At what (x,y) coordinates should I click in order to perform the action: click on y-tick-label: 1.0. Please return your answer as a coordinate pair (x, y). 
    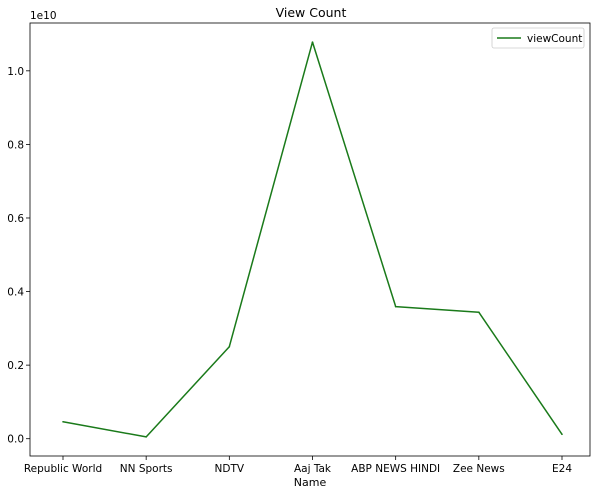
    Looking at the image, I should click on (15, 72).